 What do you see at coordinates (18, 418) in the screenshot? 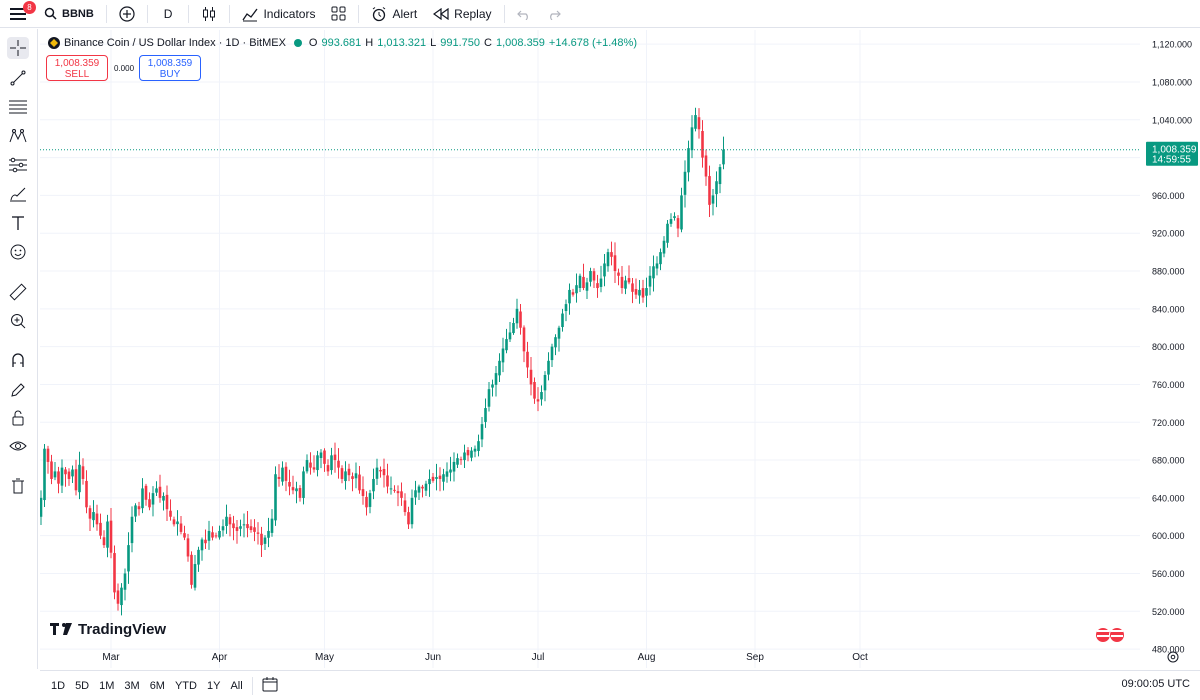
I see `lock-tool` at bounding box center [18, 418].